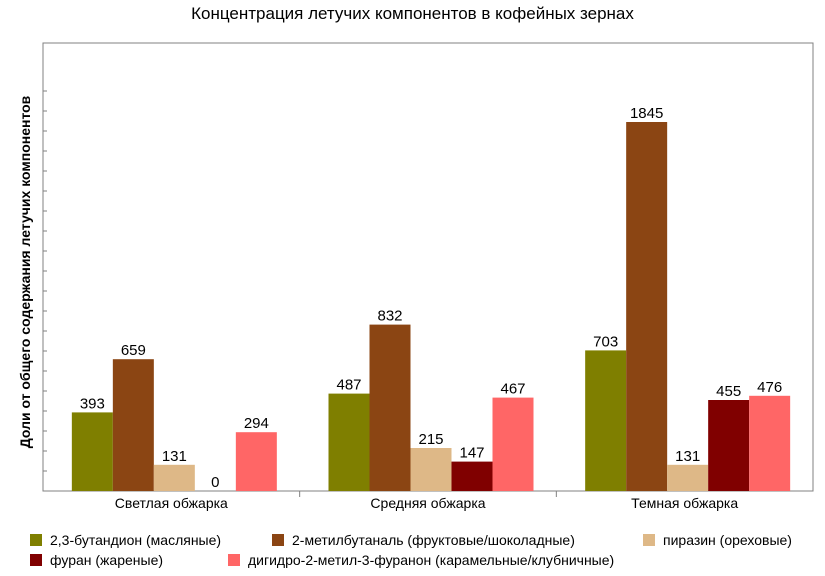  What do you see at coordinates (234, 560) in the screenshot?
I see `legend-swatch-furanone` at bounding box center [234, 560].